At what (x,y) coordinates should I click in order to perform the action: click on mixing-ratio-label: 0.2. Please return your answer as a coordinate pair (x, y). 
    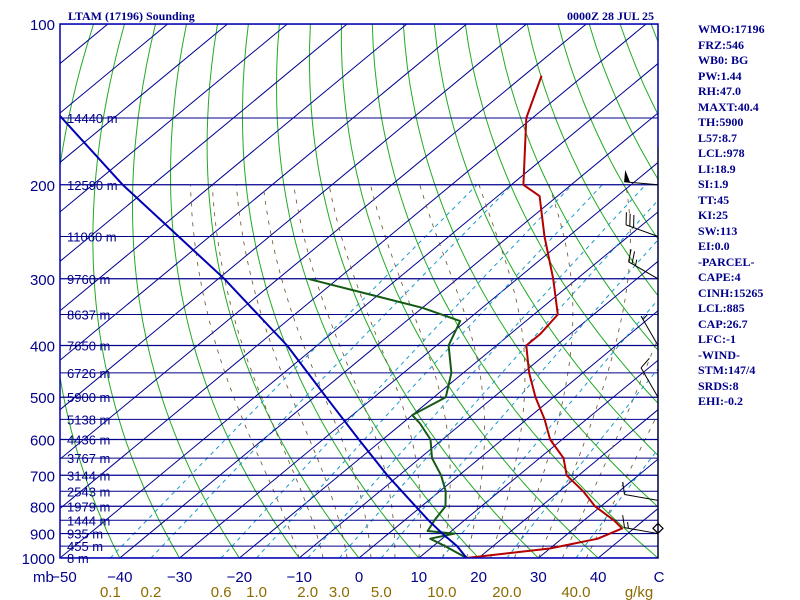
    Looking at the image, I should click on (151, 592).